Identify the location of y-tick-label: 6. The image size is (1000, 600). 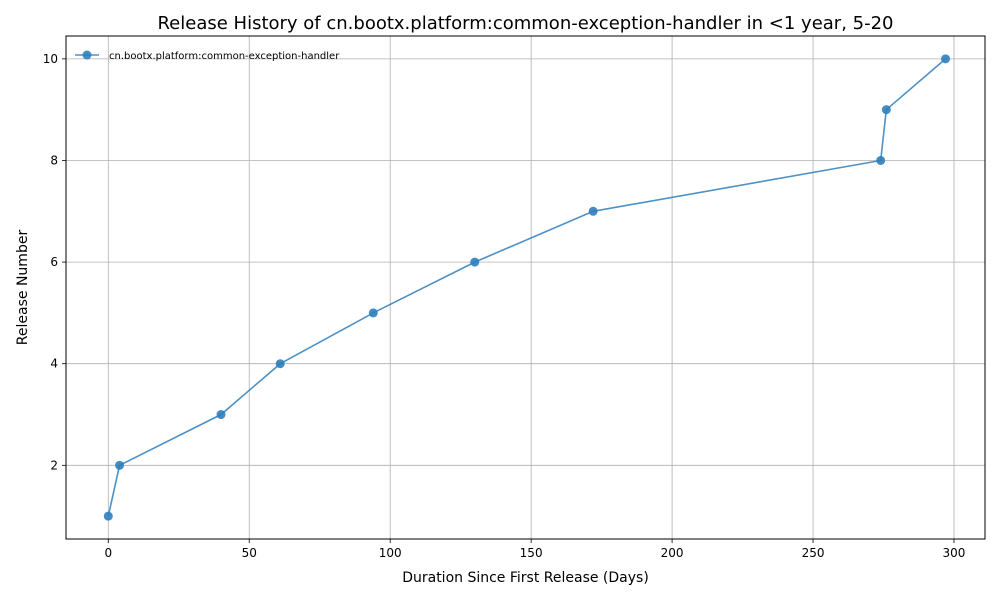
(54, 262).